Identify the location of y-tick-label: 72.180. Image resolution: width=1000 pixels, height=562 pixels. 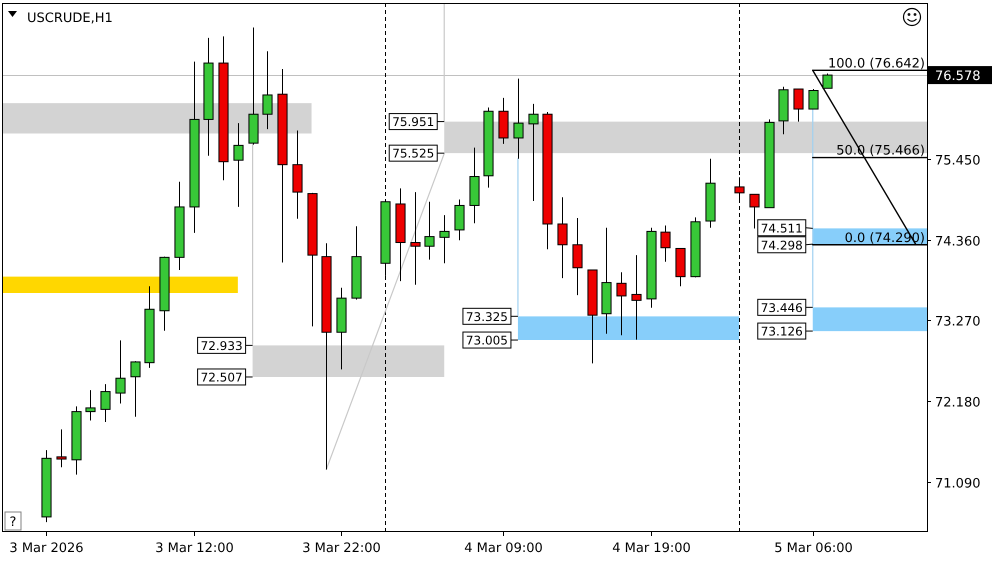
(957, 403).